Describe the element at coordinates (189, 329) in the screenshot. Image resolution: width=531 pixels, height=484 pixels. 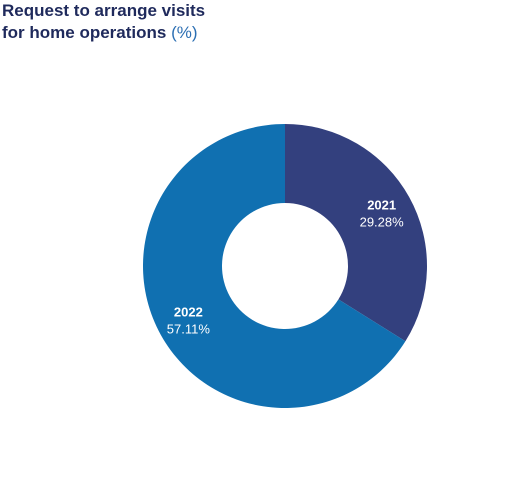
I see `slice-value-2022: 57.11%` at that location.